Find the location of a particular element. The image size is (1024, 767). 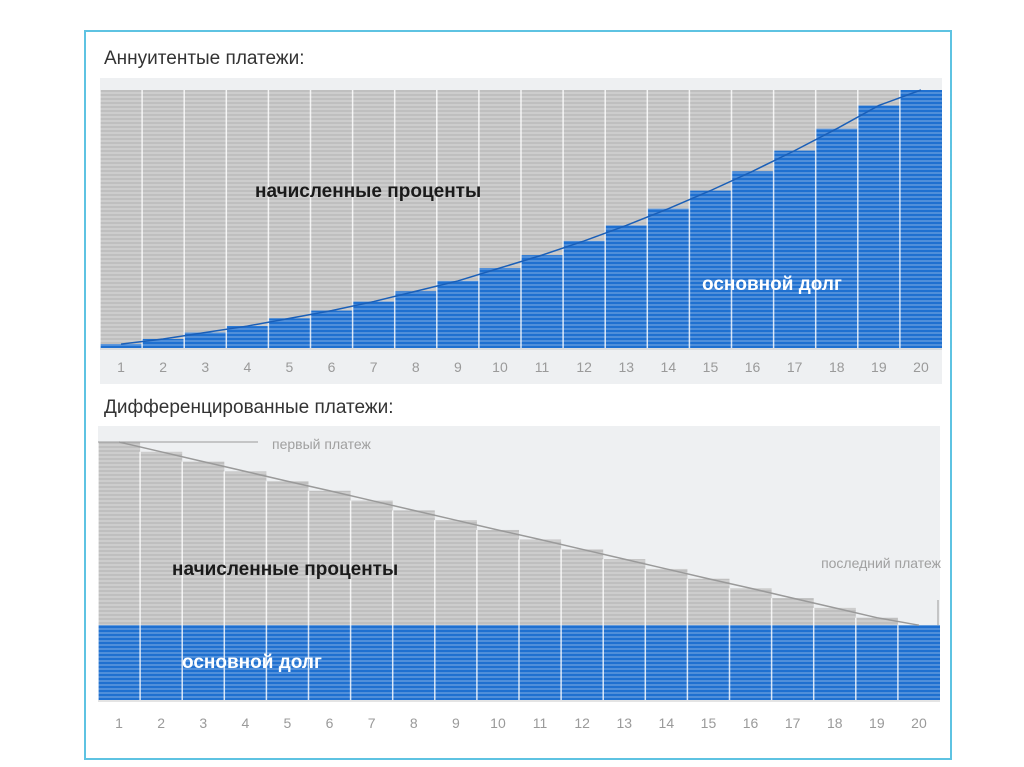

x-tick-label: 15 is located at coordinates (711, 367).